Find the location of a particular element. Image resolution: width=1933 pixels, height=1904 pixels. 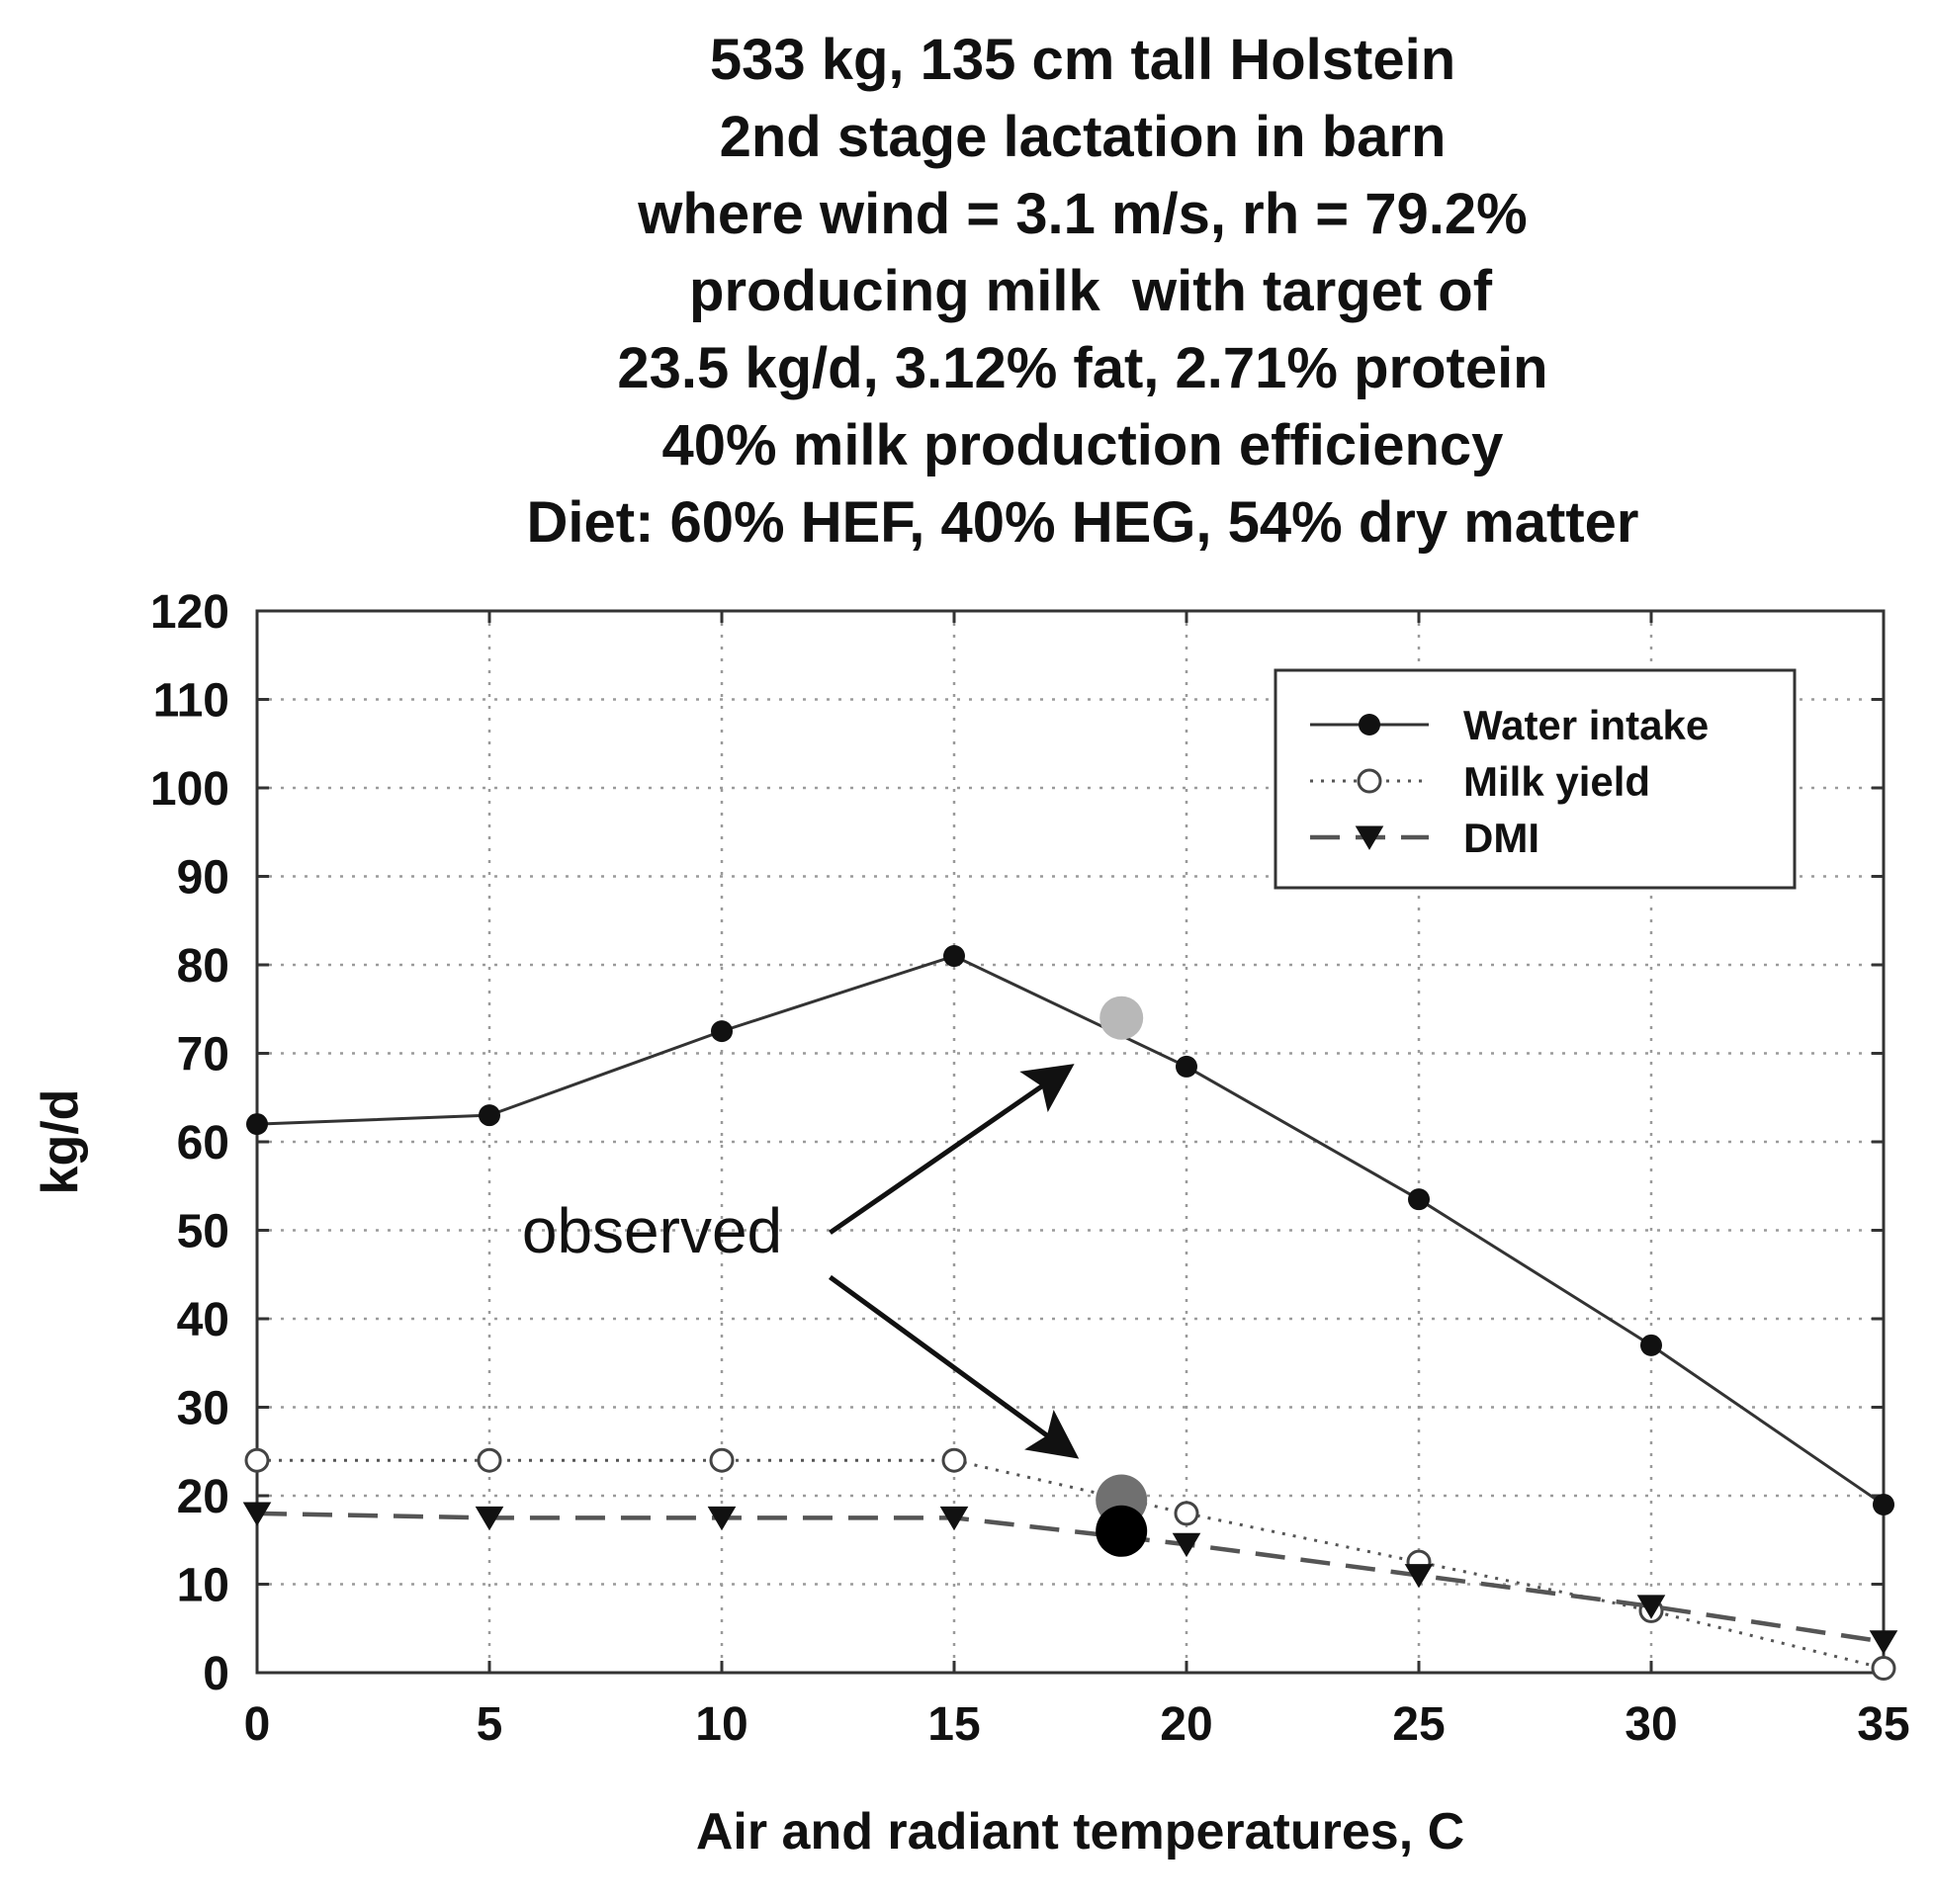

legend-label-1: Water intake is located at coordinates (1586, 725).